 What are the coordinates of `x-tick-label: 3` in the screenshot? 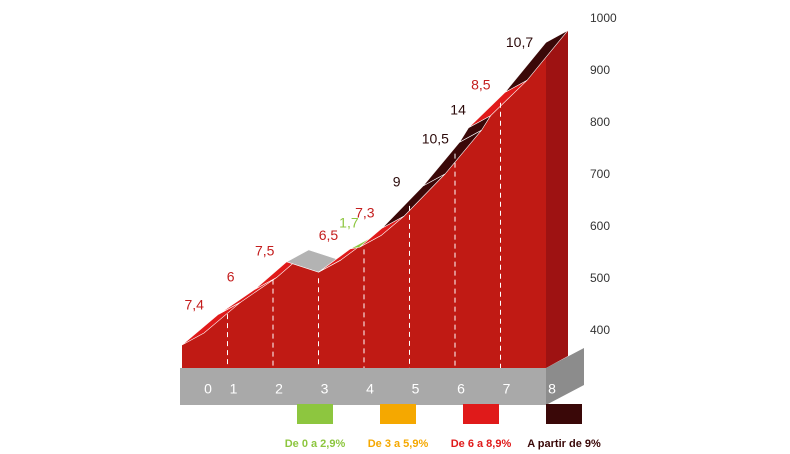 It's located at (325, 389).